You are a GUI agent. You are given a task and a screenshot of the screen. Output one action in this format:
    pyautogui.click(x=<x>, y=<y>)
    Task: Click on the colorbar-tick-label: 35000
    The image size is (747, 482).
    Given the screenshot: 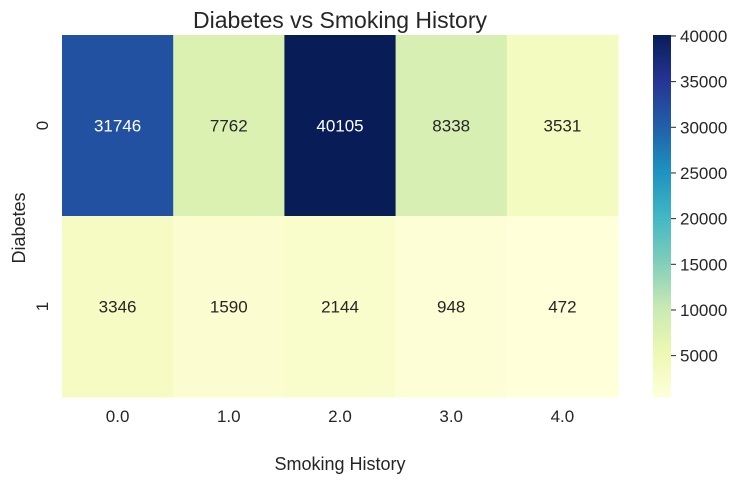 What is the action you would take?
    pyautogui.click(x=703, y=82)
    